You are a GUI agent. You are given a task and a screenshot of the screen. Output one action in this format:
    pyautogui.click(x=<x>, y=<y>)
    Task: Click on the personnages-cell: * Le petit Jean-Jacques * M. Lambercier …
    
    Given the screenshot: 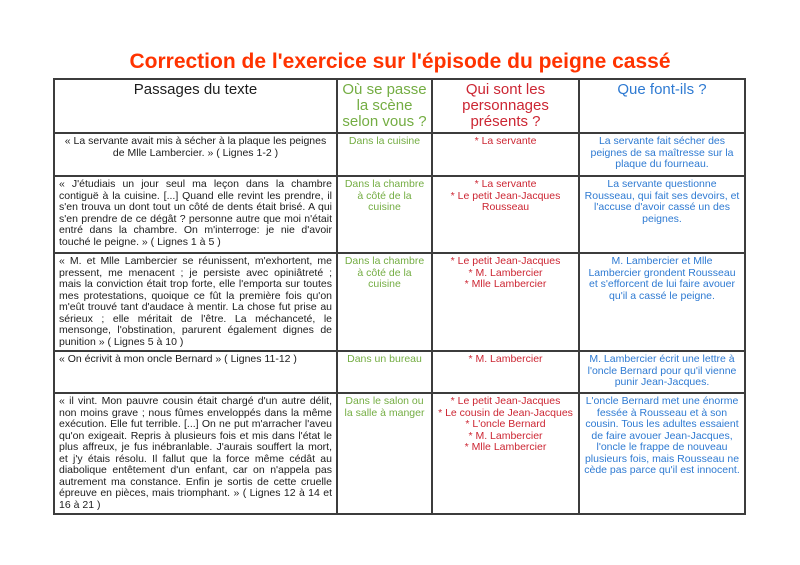 What is the action you would take?
    pyautogui.click(x=505, y=302)
    